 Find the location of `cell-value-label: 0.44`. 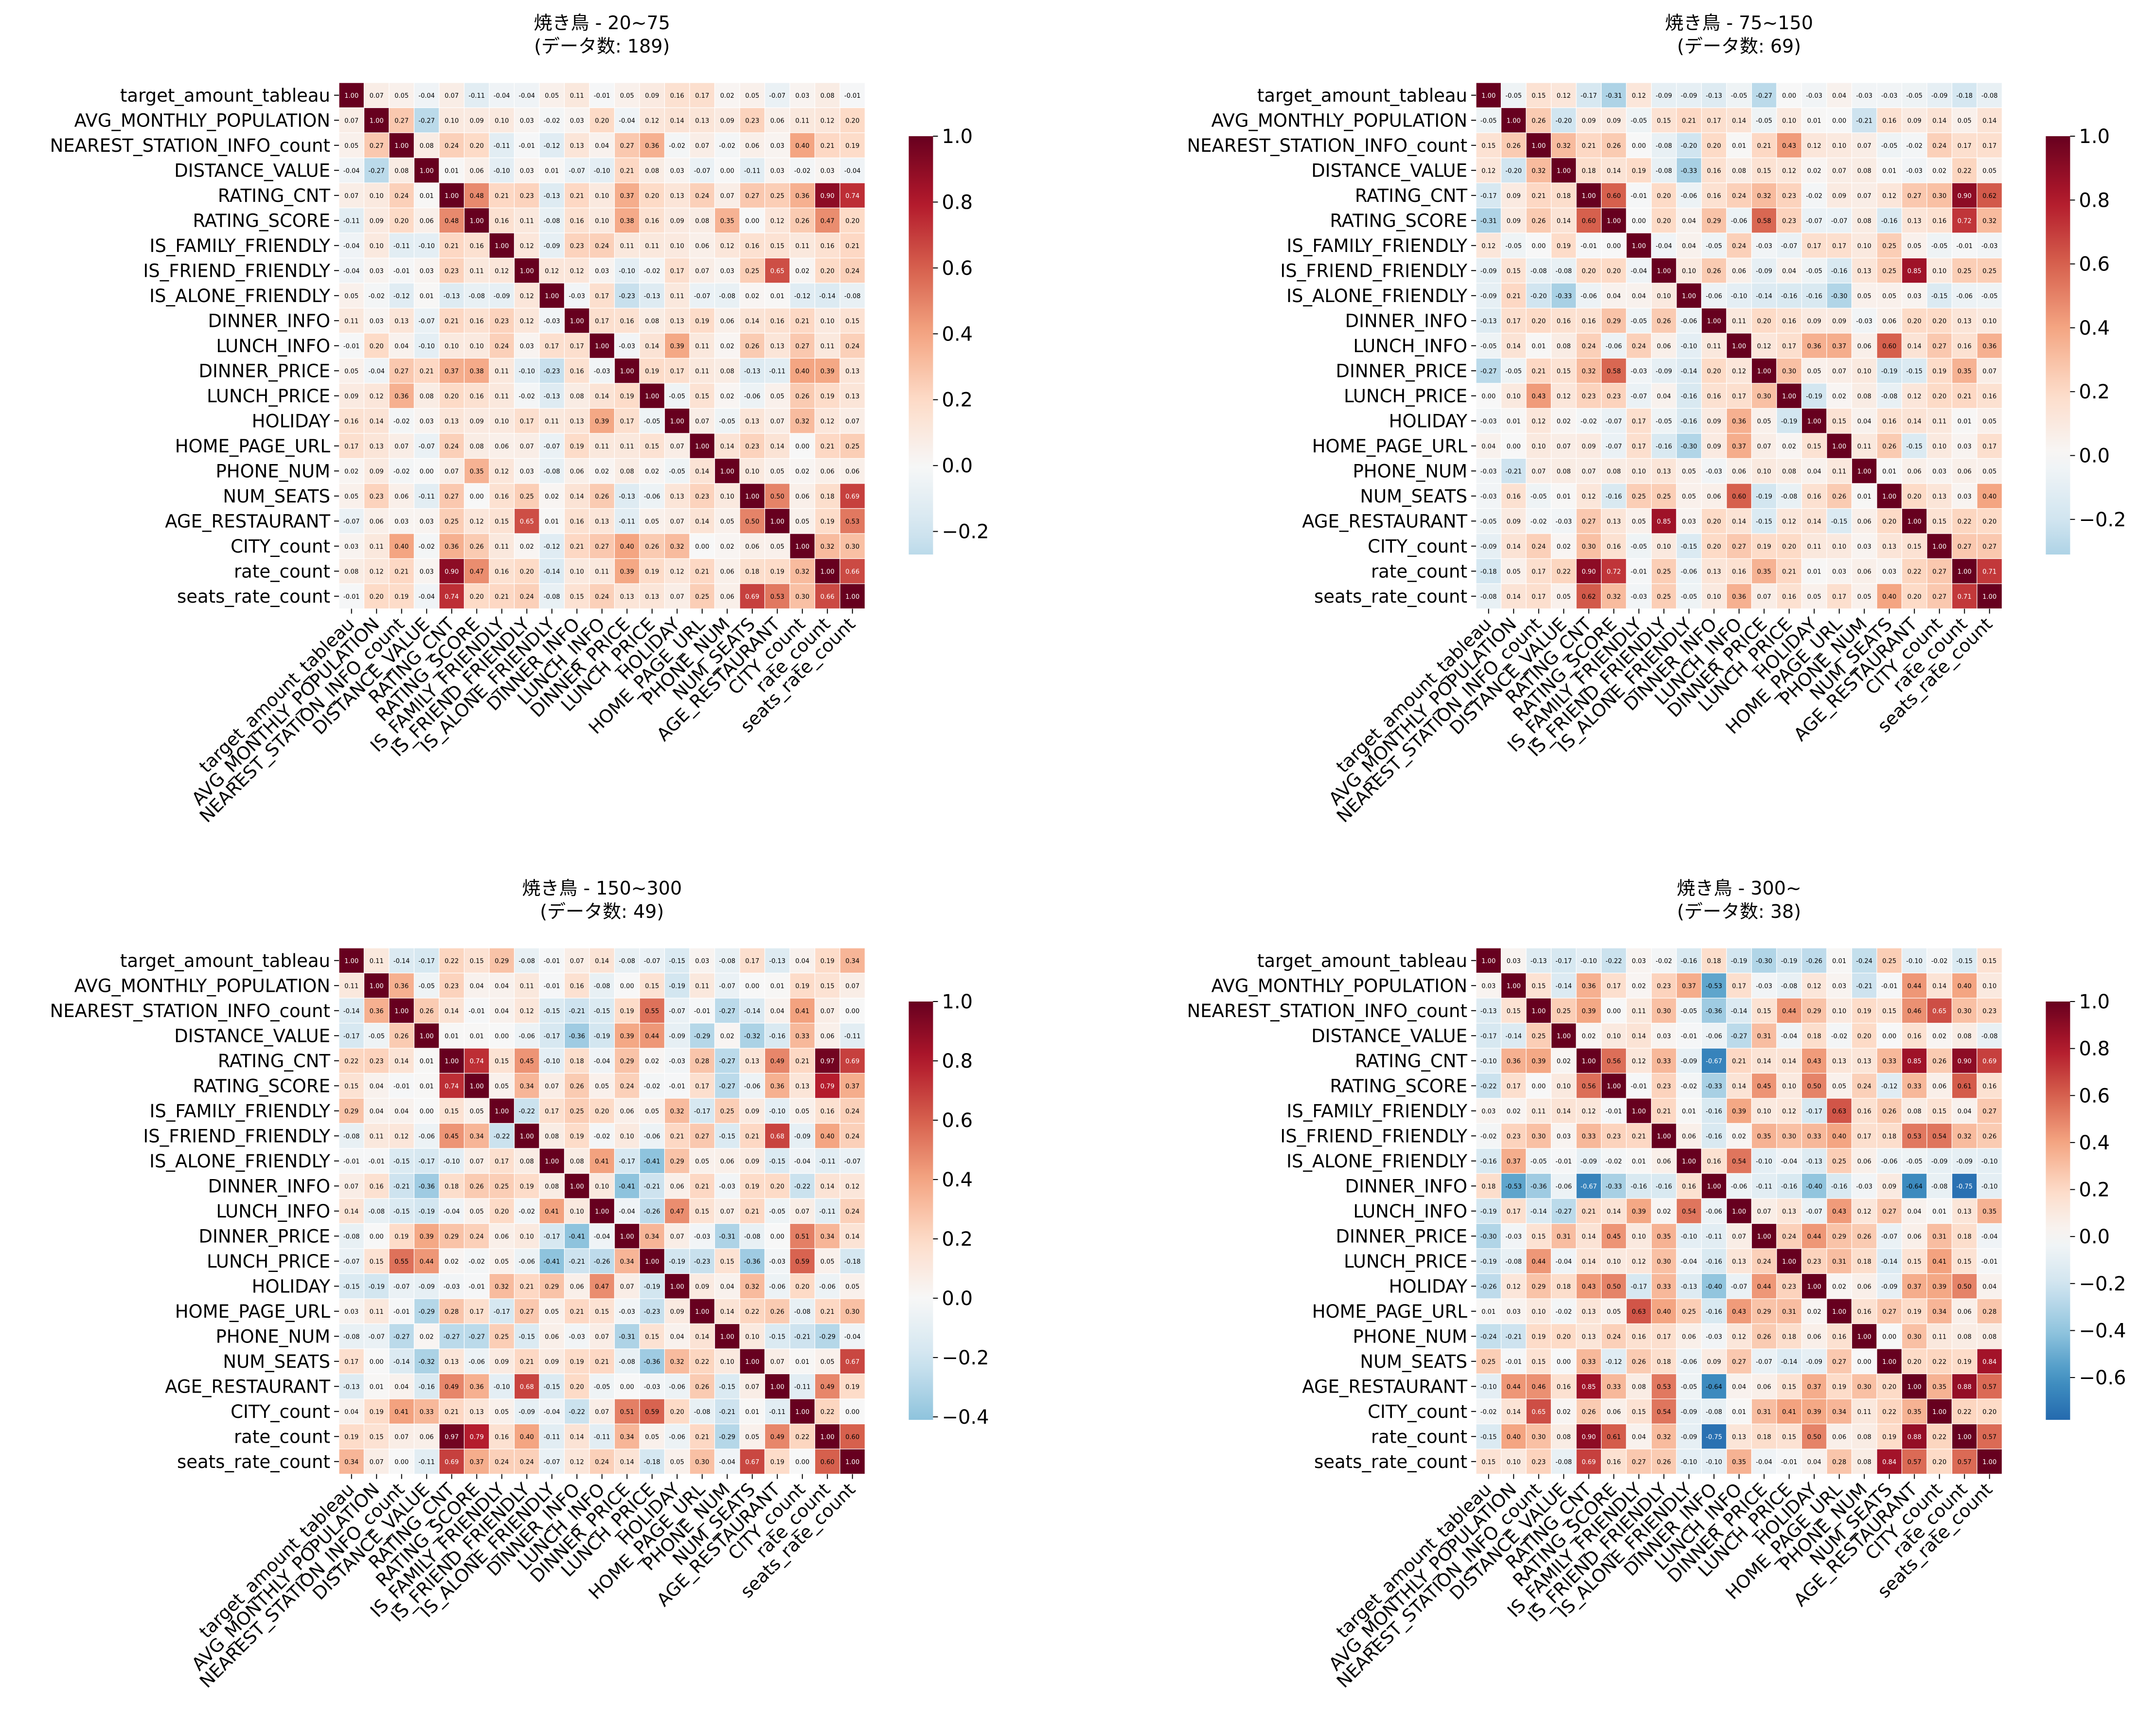

cell-value-label: 0.44 is located at coordinates (427, 1262).